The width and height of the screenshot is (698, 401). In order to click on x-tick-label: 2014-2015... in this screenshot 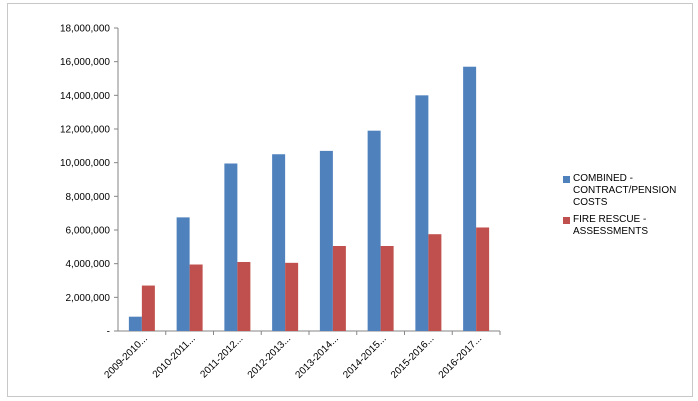, I will do `click(364, 356)`.